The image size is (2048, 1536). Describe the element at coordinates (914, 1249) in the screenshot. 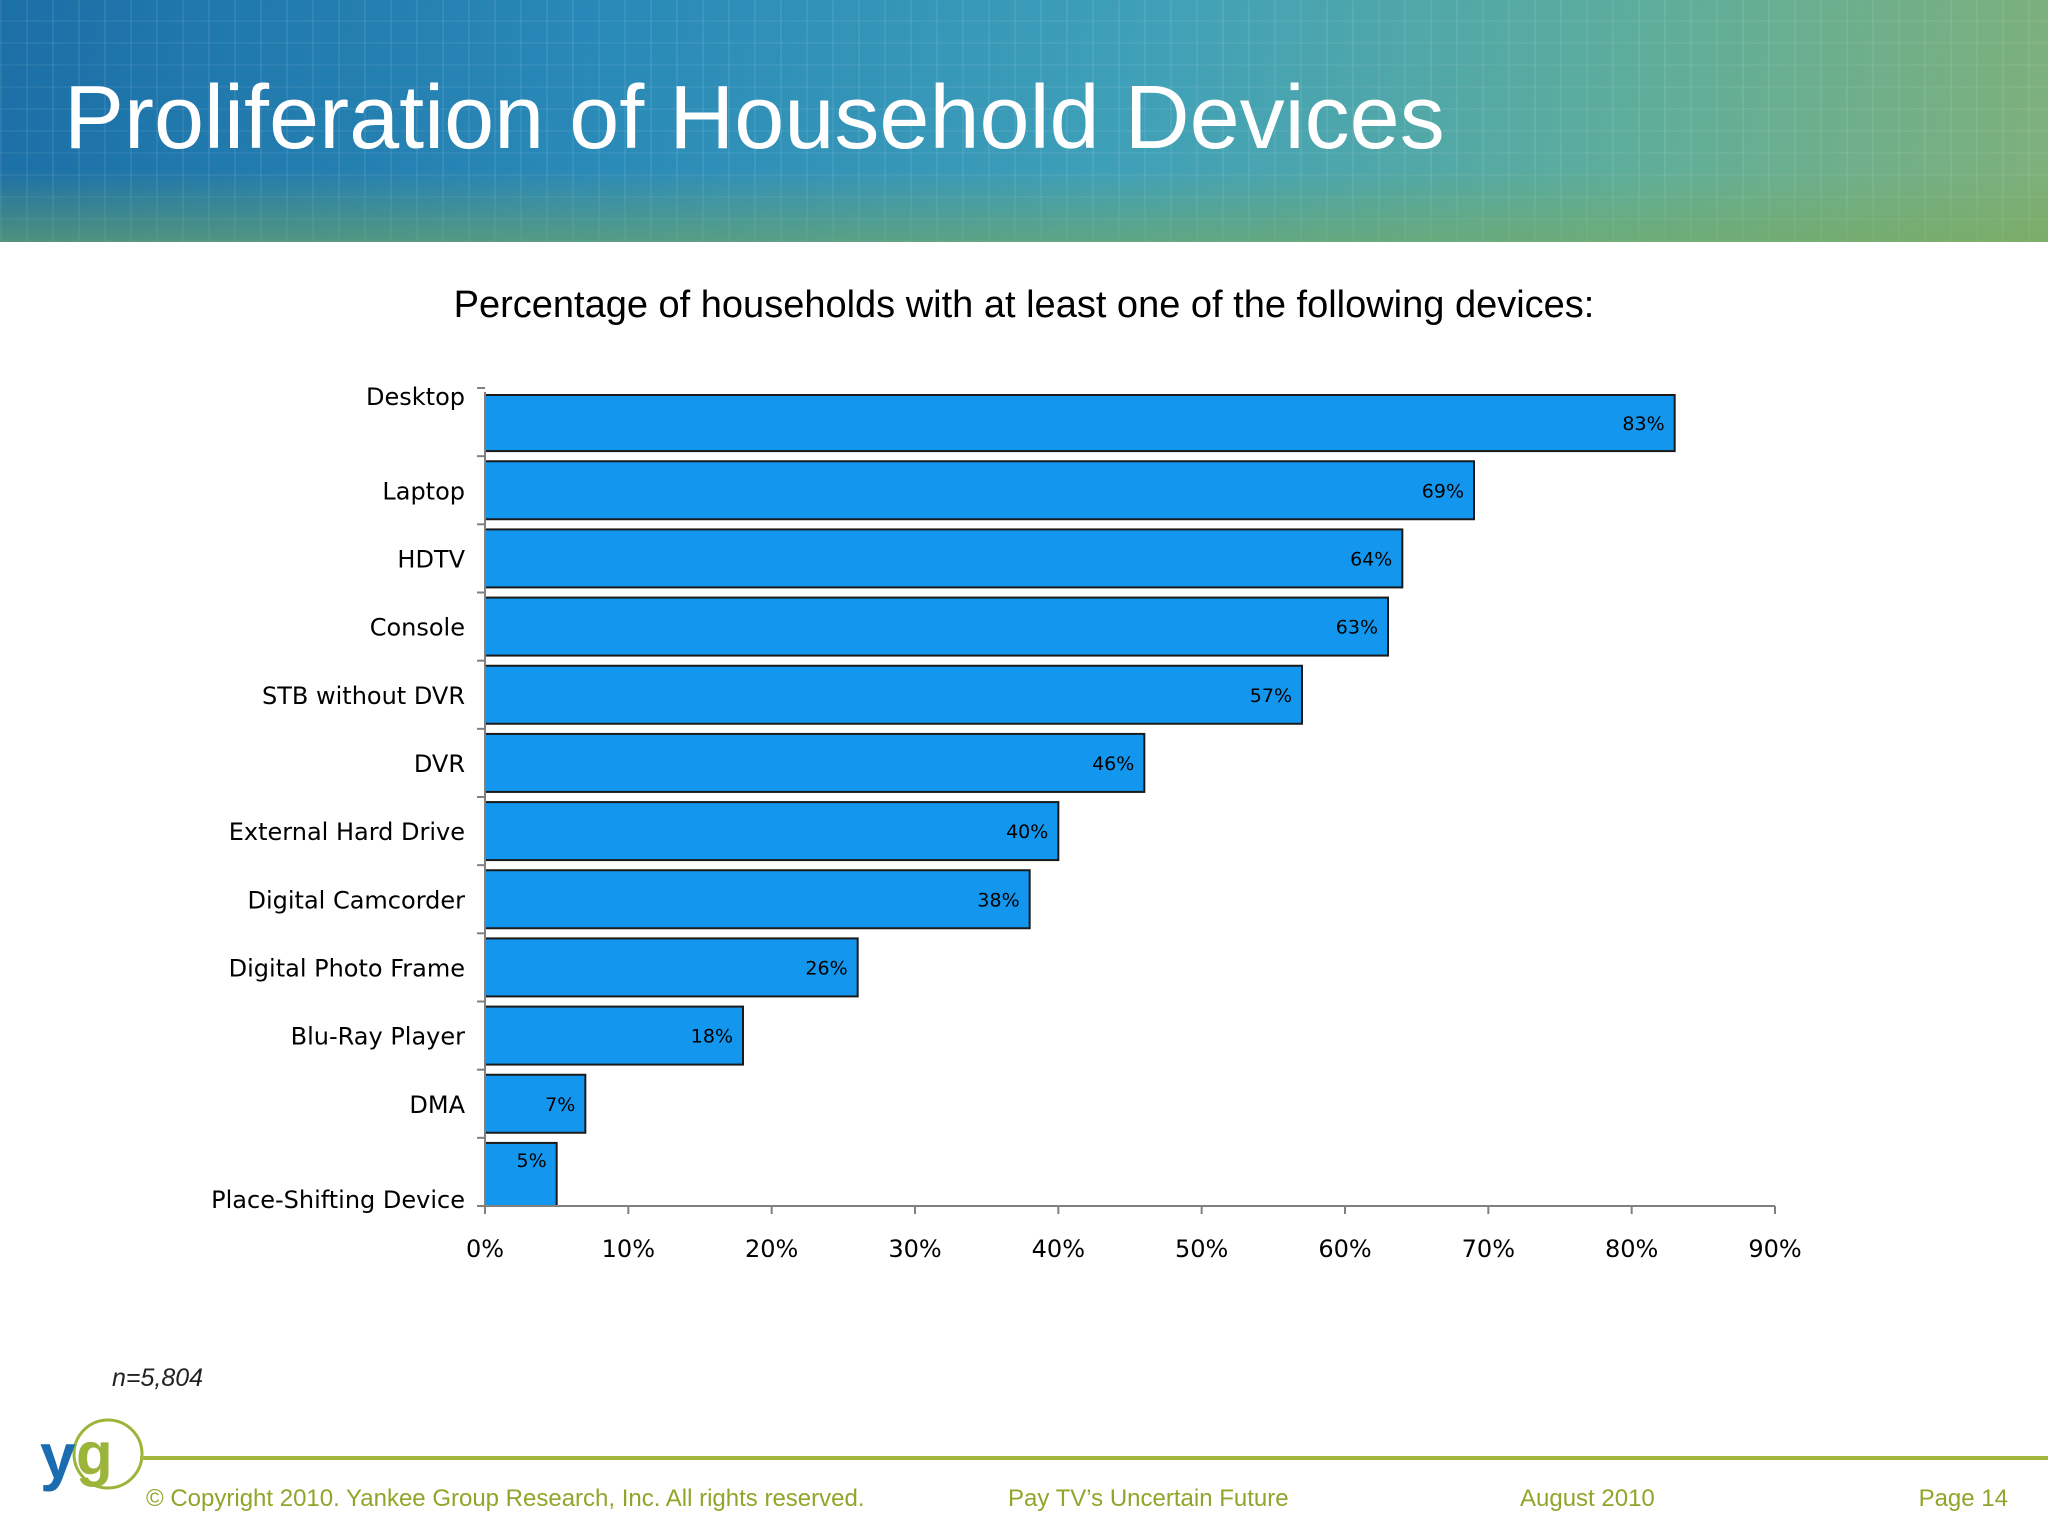

I see `x-tick-label: 30%` at that location.